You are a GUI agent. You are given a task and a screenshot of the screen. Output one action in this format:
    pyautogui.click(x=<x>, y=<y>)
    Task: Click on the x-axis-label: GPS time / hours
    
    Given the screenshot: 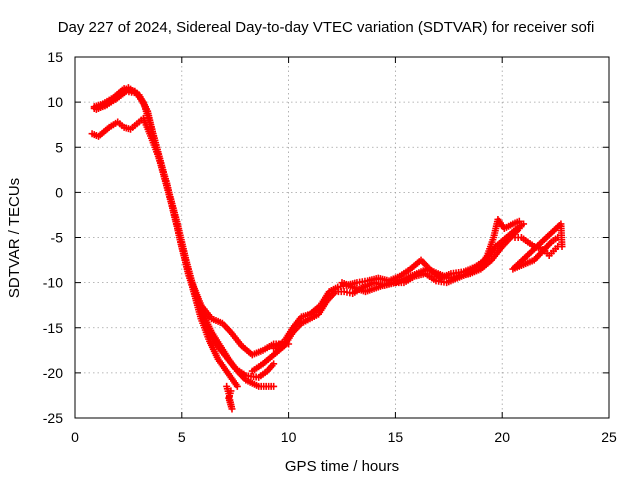 What is the action you would take?
    pyautogui.click(x=342, y=466)
    